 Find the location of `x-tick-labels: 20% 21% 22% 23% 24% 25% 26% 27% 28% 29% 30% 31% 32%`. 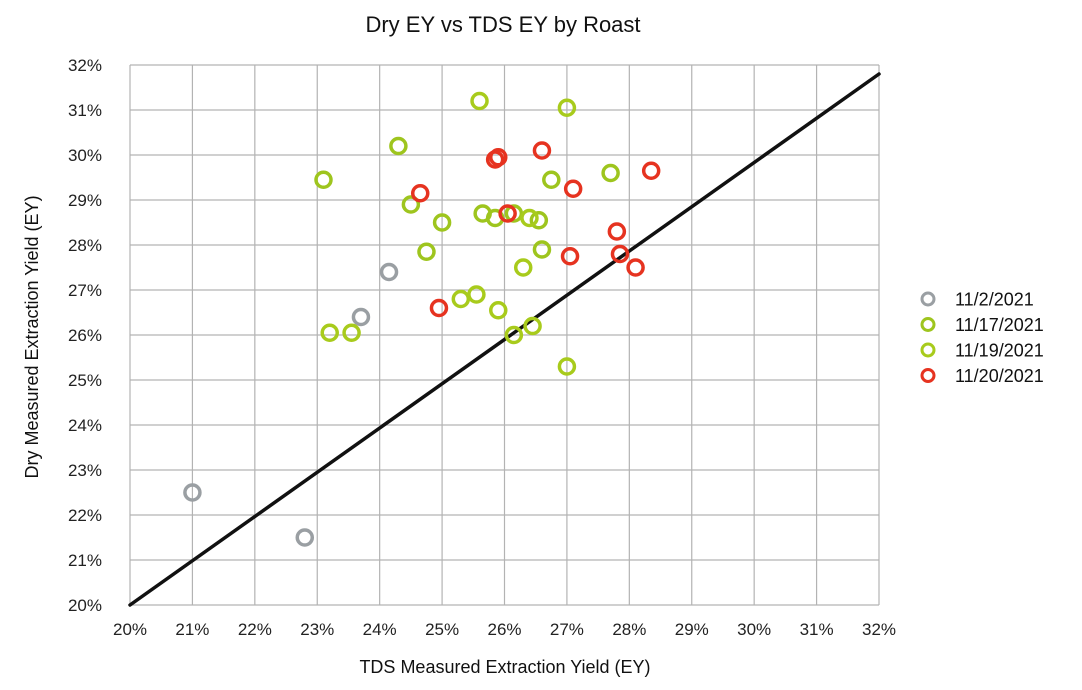

x-tick-labels: 20% 21% 22% 23% 24% 25% 26% 27% 28% 29% 30% 31% 32% is located at coordinates (504, 629).